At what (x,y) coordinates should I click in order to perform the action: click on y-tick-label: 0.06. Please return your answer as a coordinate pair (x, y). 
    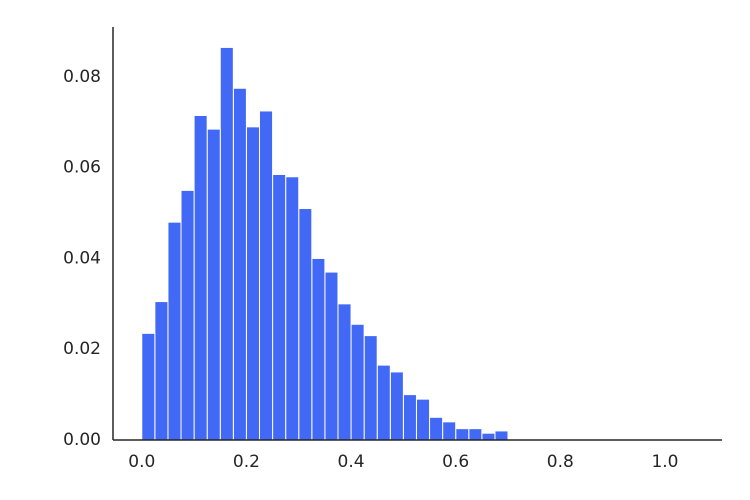
    Looking at the image, I should click on (82, 168).